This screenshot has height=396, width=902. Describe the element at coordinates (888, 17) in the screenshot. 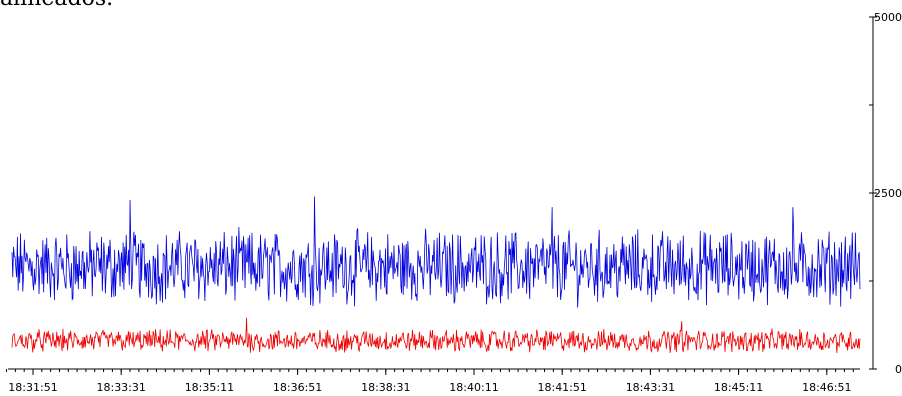

I see `y-tick-label: 5000` at that location.